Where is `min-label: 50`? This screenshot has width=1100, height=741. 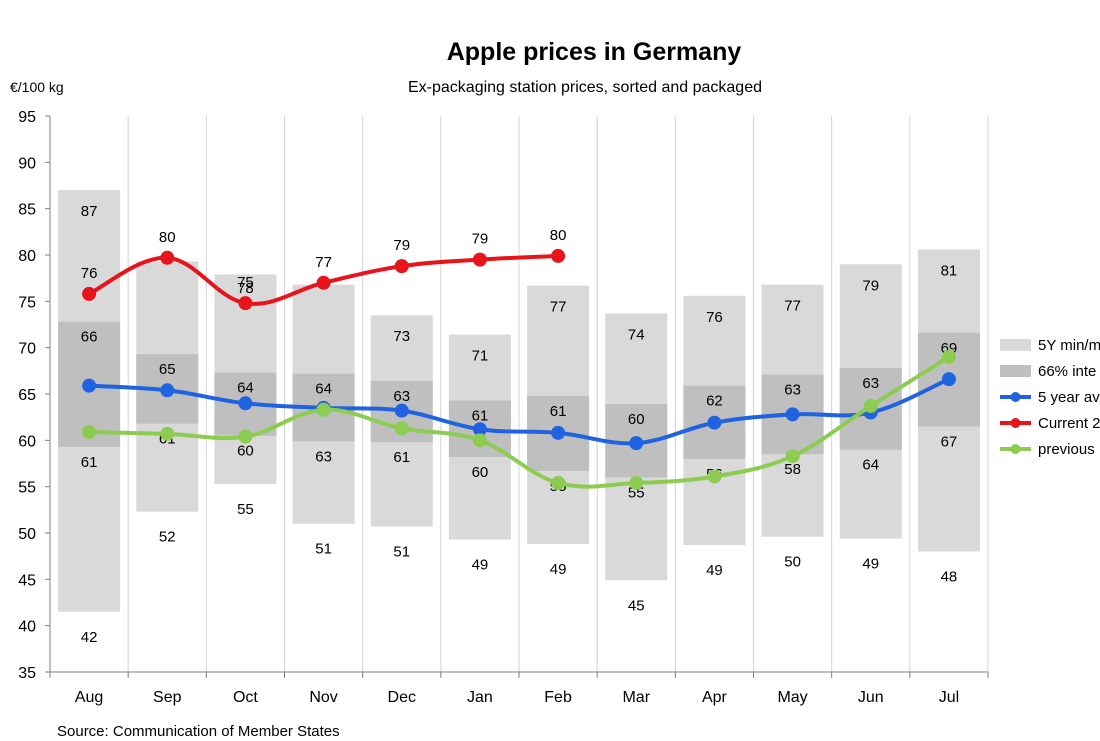
min-label: 50 is located at coordinates (792, 562).